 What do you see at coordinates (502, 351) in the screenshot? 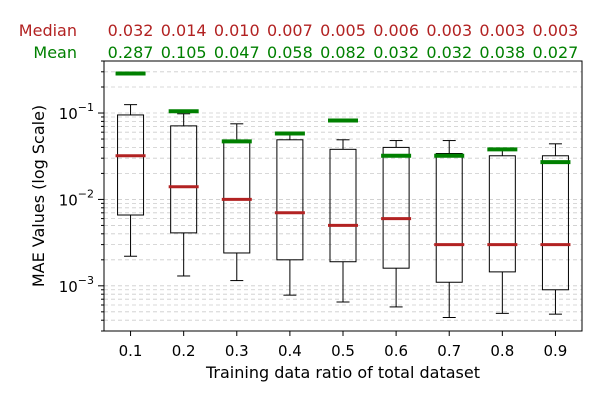
I see `x-tick-label: 0.8` at bounding box center [502, 351].